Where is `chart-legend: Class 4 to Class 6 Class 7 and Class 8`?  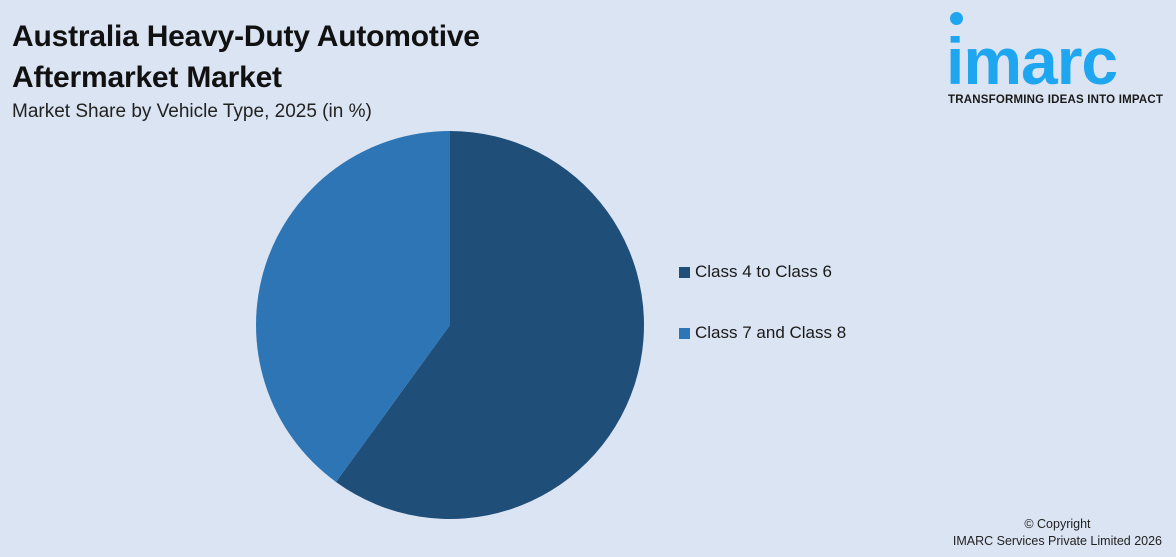
chart-legend: Class 4 to Class 6 Class 7 and Class 8 is located at coordinates (762, 323).